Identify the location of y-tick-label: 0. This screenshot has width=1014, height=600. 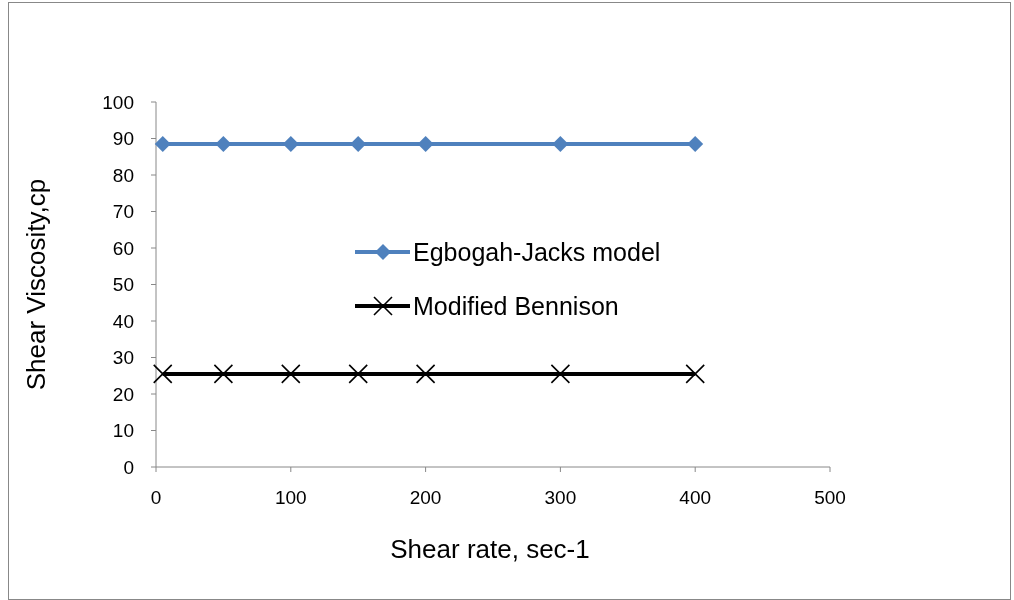
(128, 467).